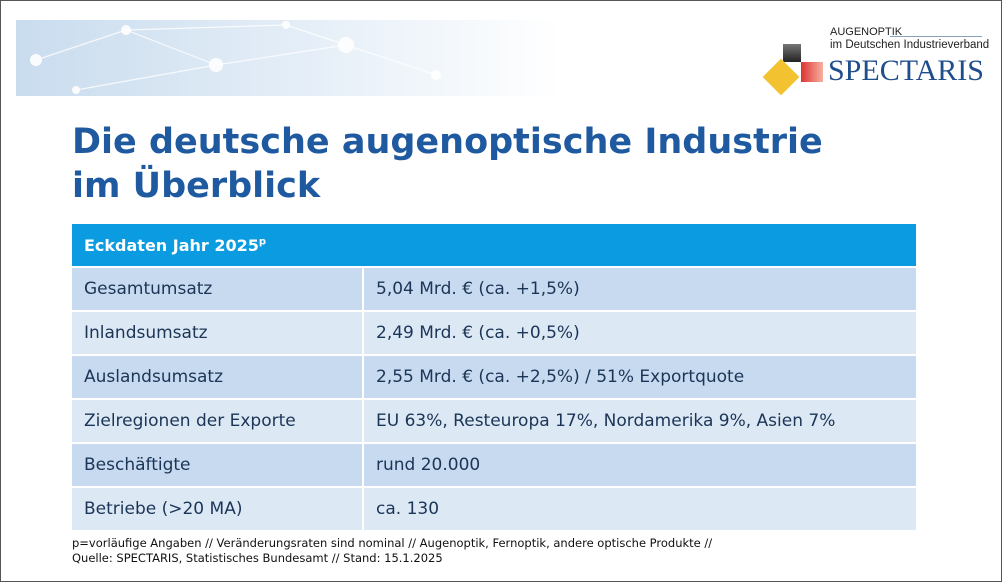 Image resolution: width=1002 pixels, height=582 pixels. Describe the element at coordinates (494, 245) in the screenshot. I see `table-header: Eckdaten Jahr 2025p` at that location.